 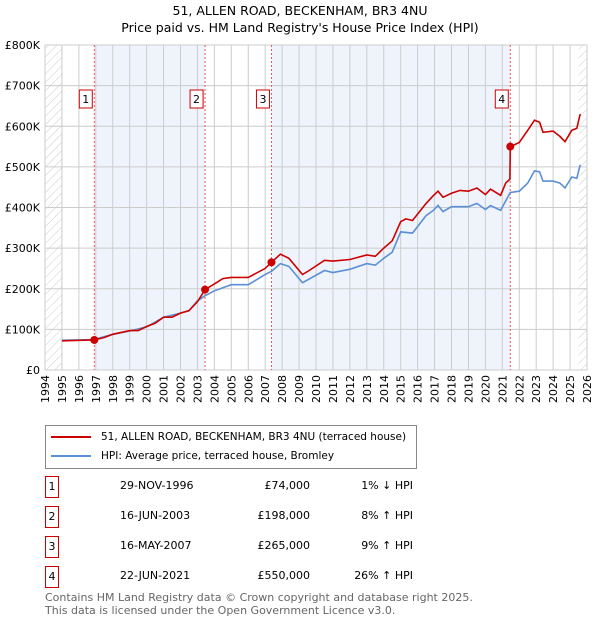 I want to click on x-tick-label: 1998, so click(x=113, y=389).